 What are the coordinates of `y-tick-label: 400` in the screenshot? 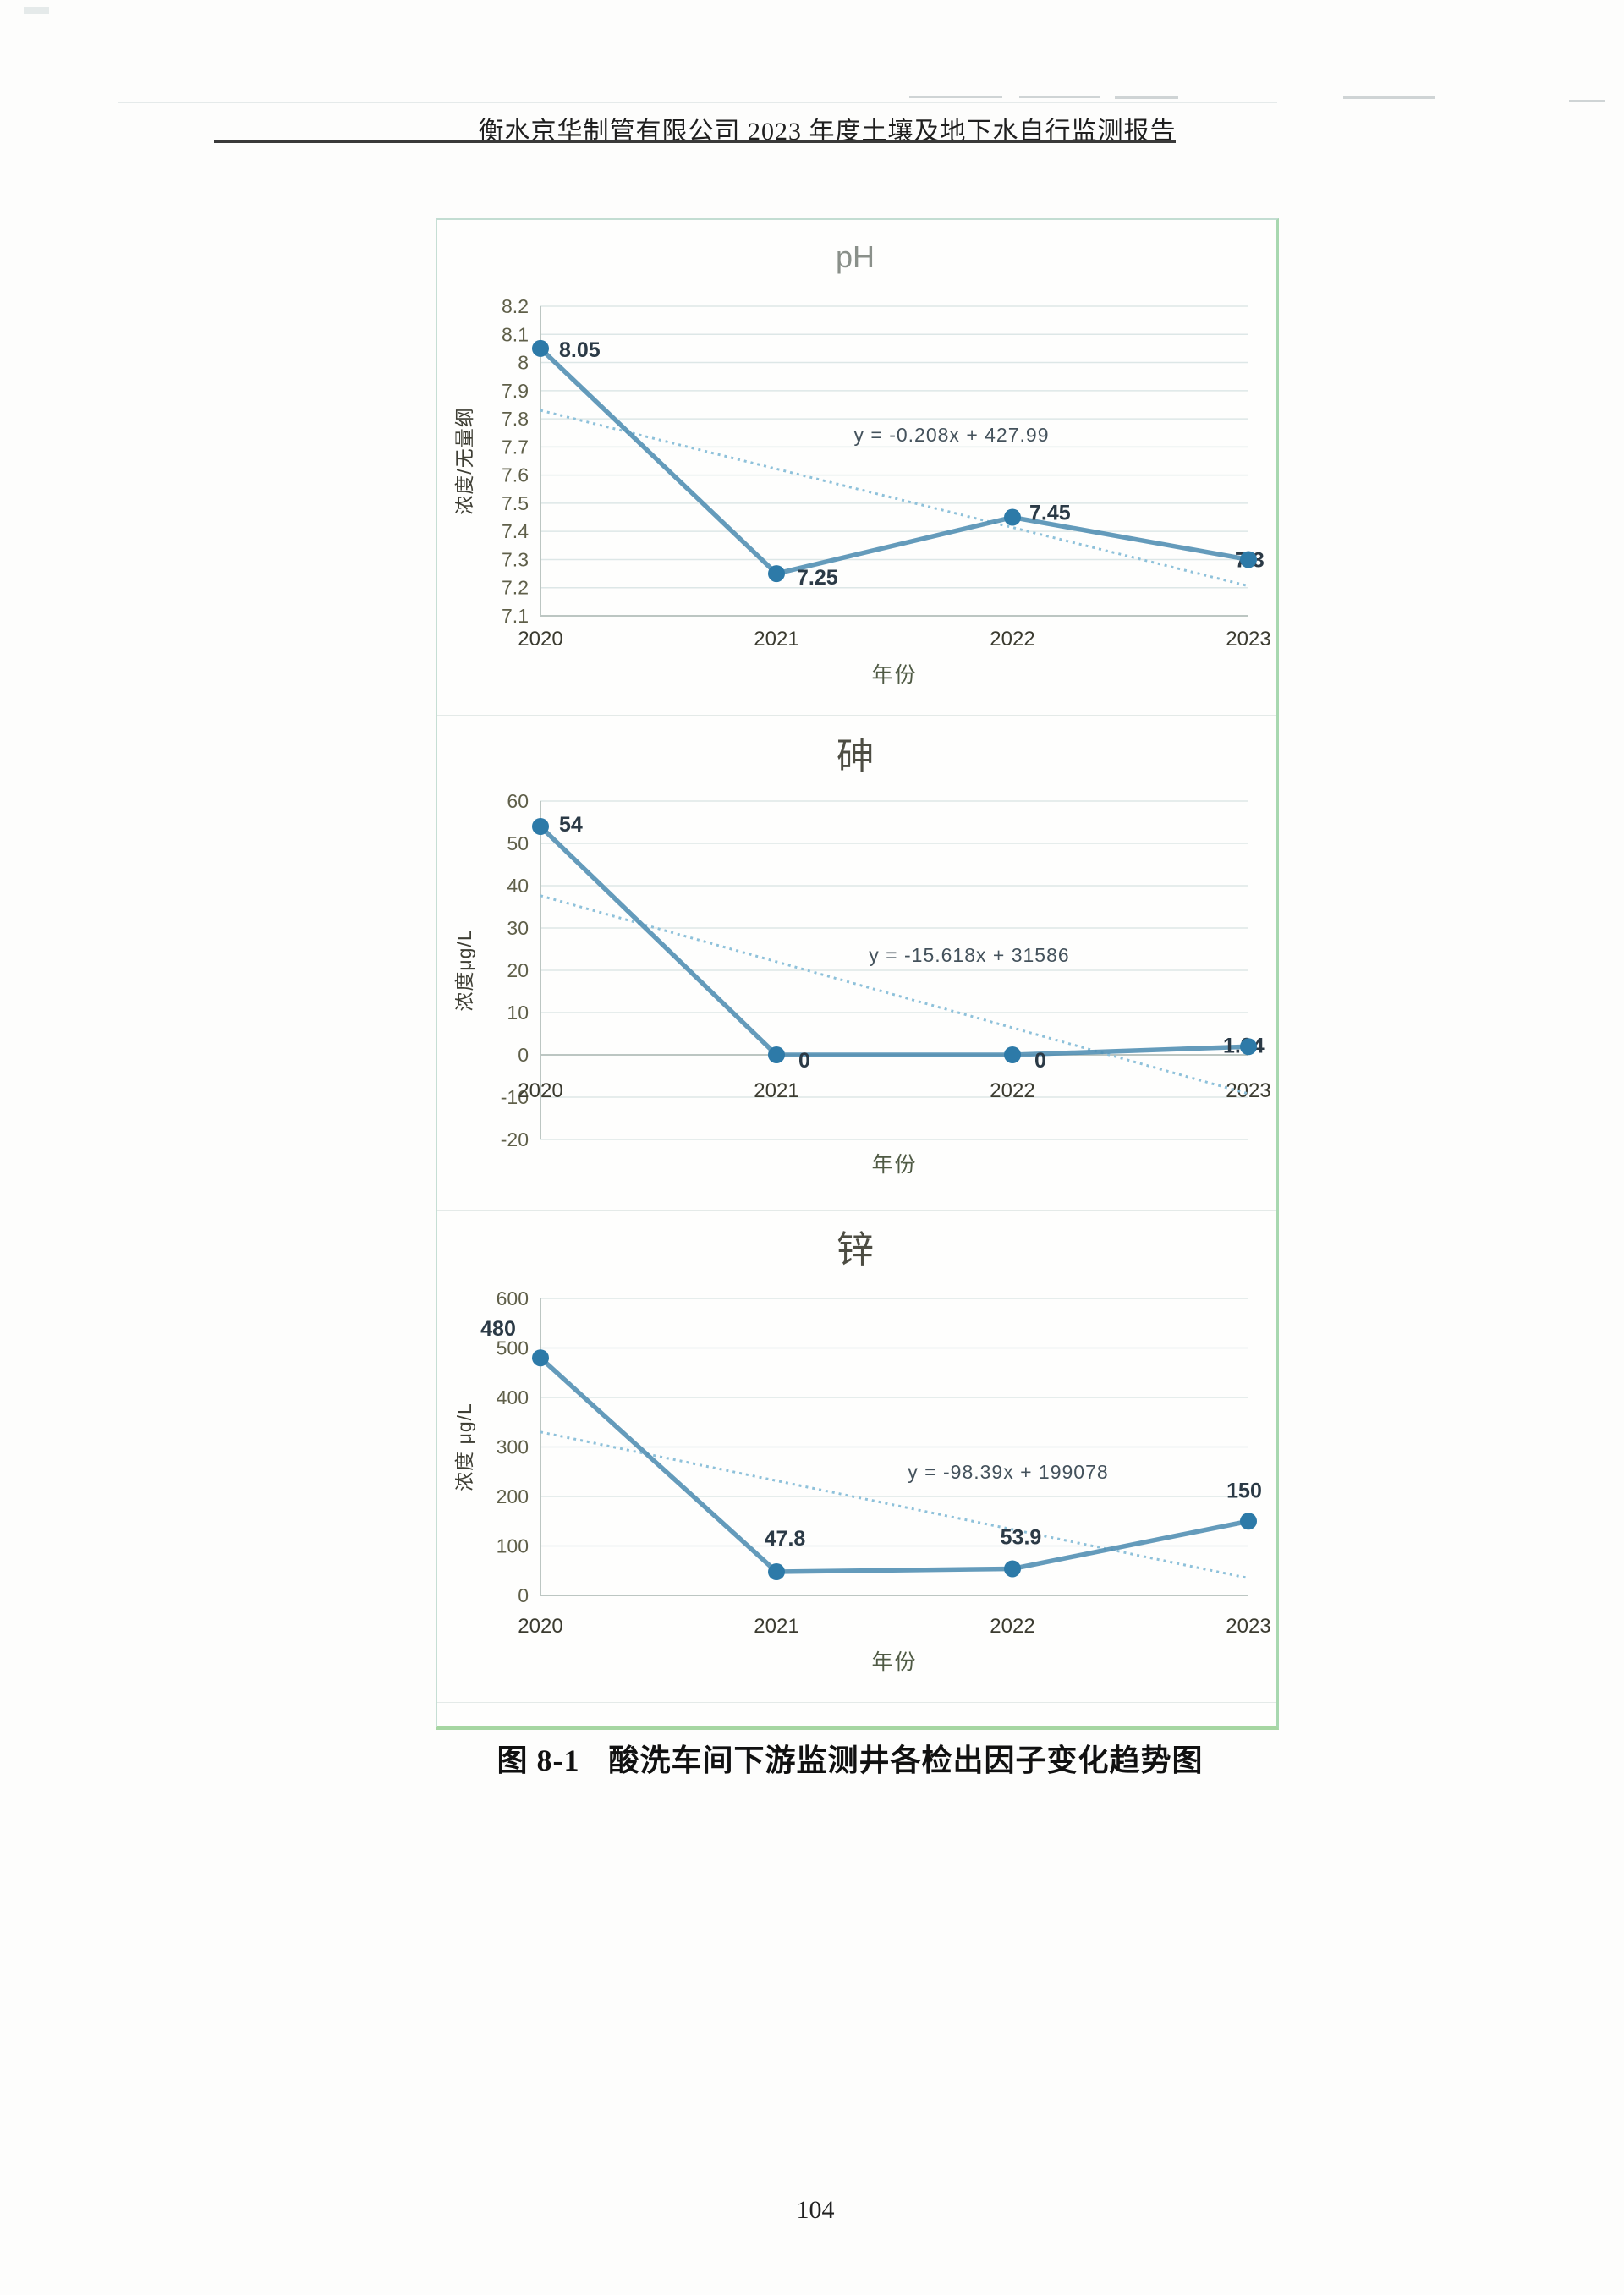 It's located at (513, 1397).